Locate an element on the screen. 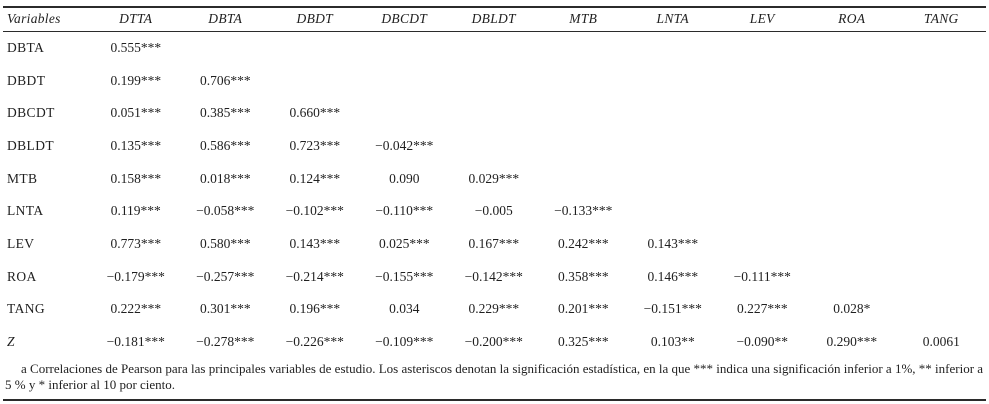  correlation-cell: −0.142*** is located at coordinates (493, 276).